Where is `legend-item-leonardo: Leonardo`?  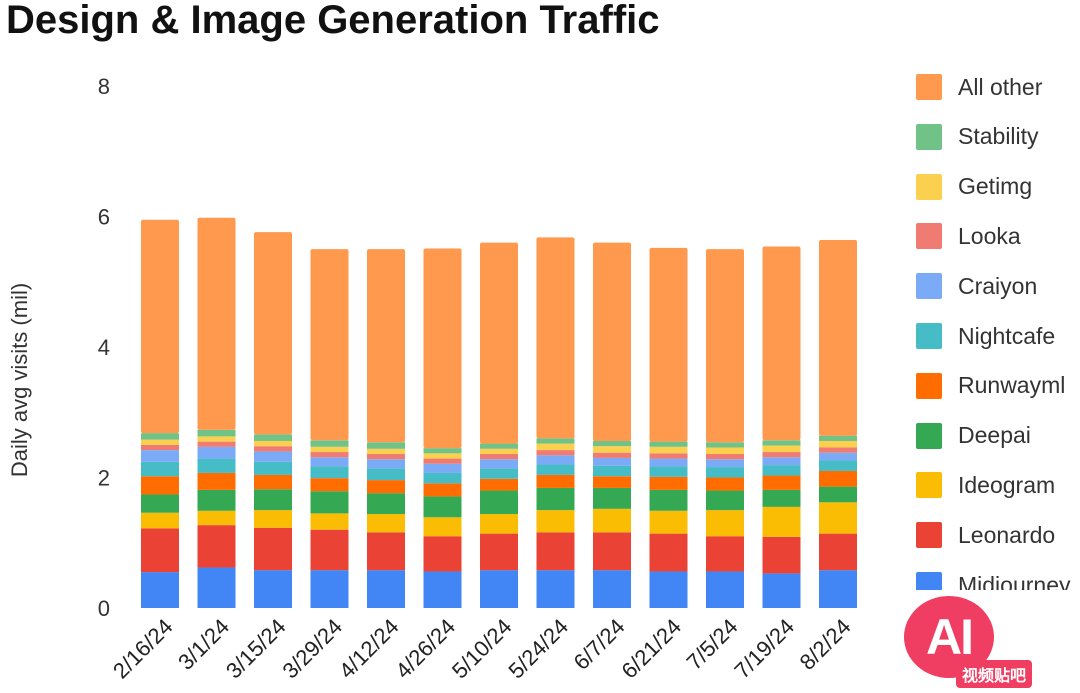 legend-item-leonardo: Leonardo is located at coordinates (985, 535).